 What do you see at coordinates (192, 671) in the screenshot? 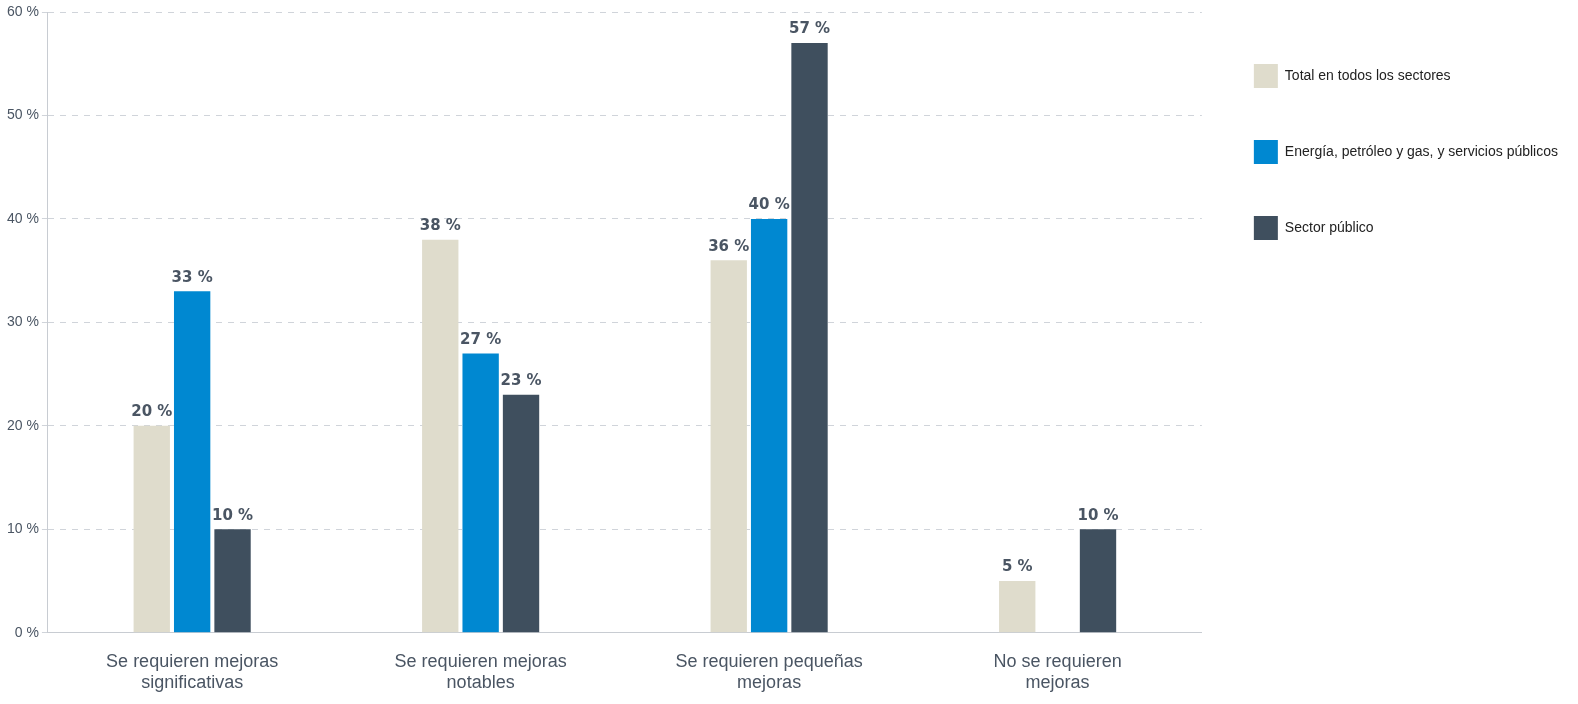
I see `x-tick-label: Se requieren mejoras significativas` at bounding box center [192, 671].